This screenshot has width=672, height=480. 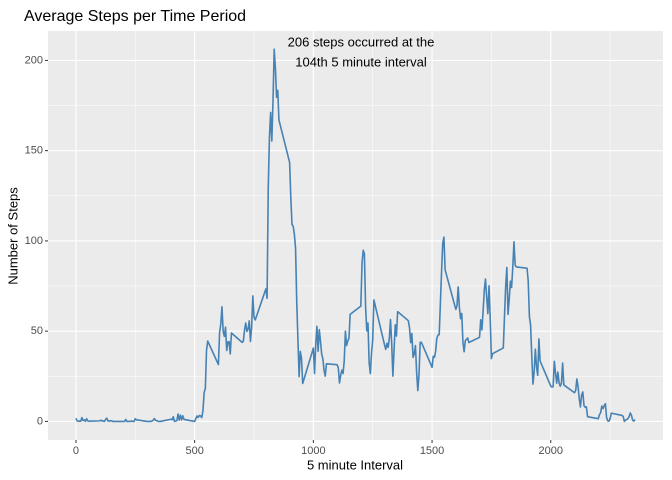 I want to click on x-tick-label: 500, so click(x=194, y=451).